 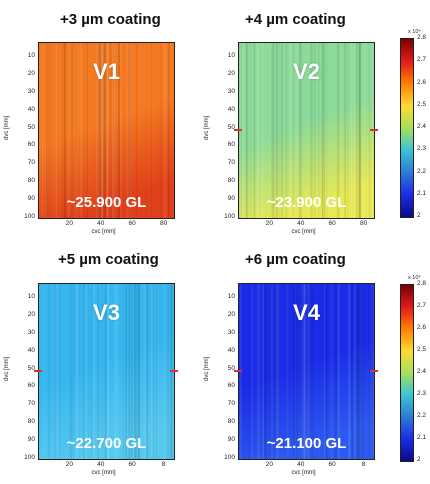 I want to click on gray-level-annotation: ~22.700 GL, so click(x=106, y=443).